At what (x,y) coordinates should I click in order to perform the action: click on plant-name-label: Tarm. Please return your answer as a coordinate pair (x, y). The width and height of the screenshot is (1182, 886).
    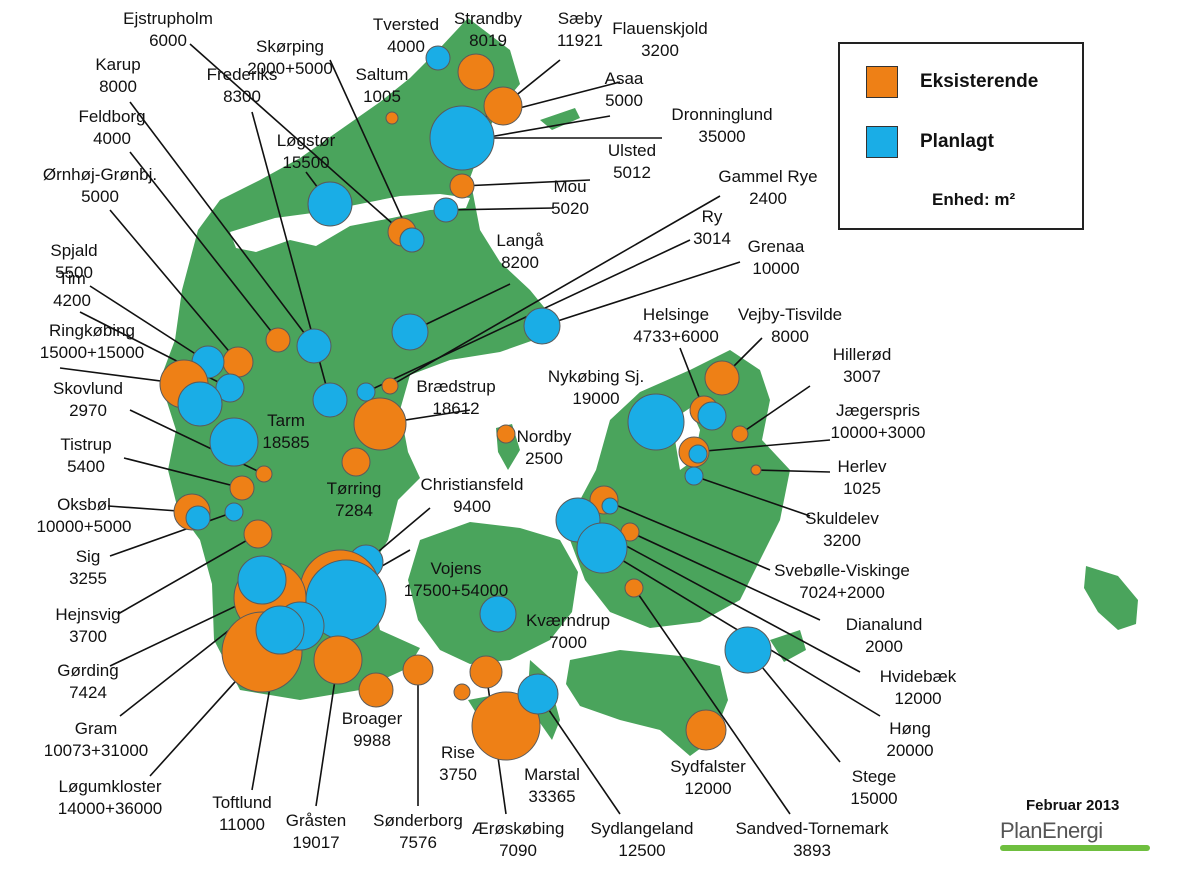
    Looking at the image, I should click on (286, 420).